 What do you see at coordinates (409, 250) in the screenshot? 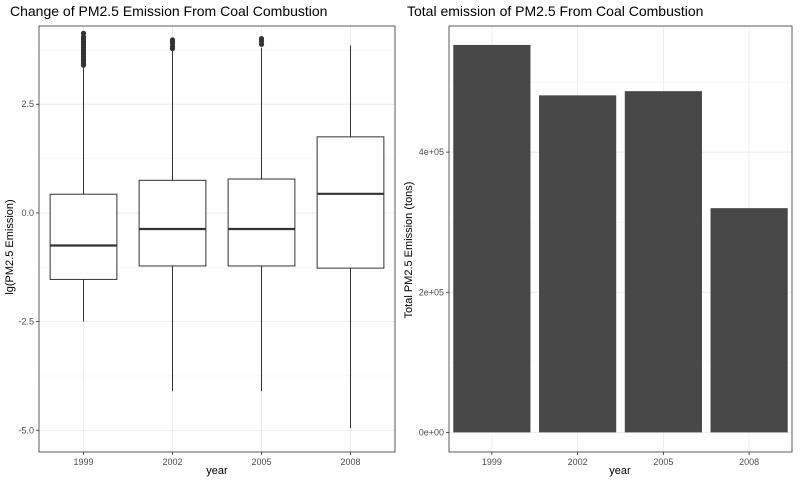
I see `bar-y-axis-title: Total PM2.5 Emission (tons)` at bounding box center [409, 250].